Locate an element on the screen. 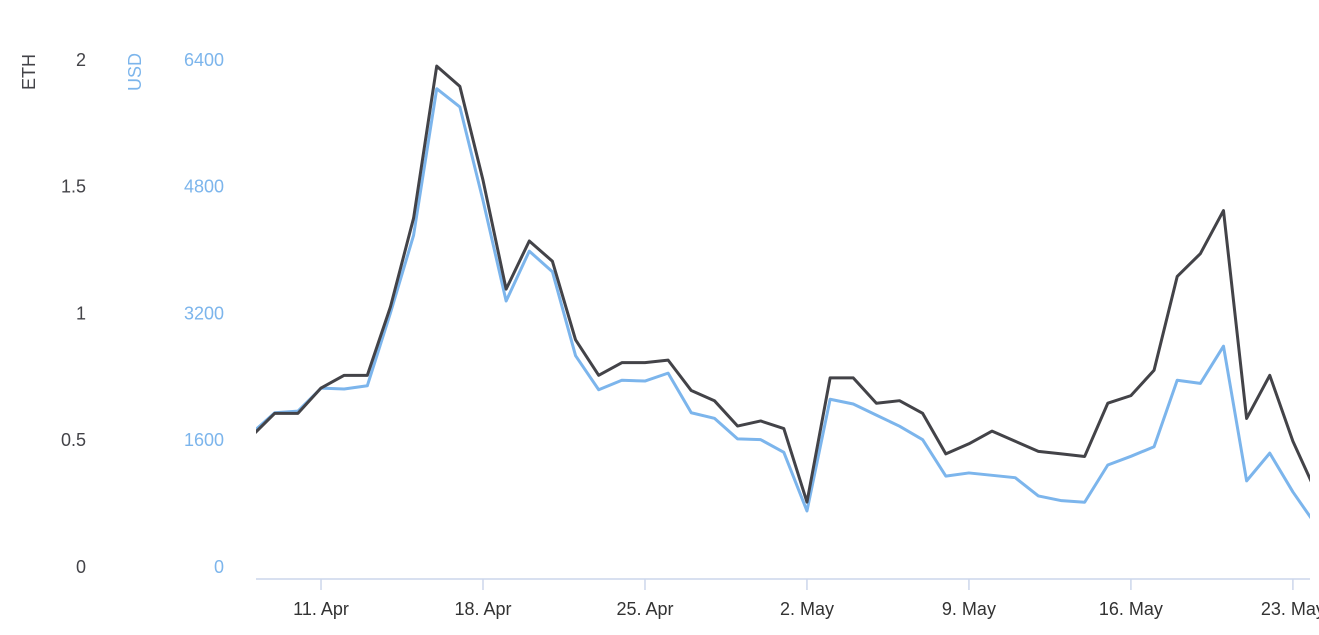  y-tick-label: 0.5 is located at coordinates (73, 440).